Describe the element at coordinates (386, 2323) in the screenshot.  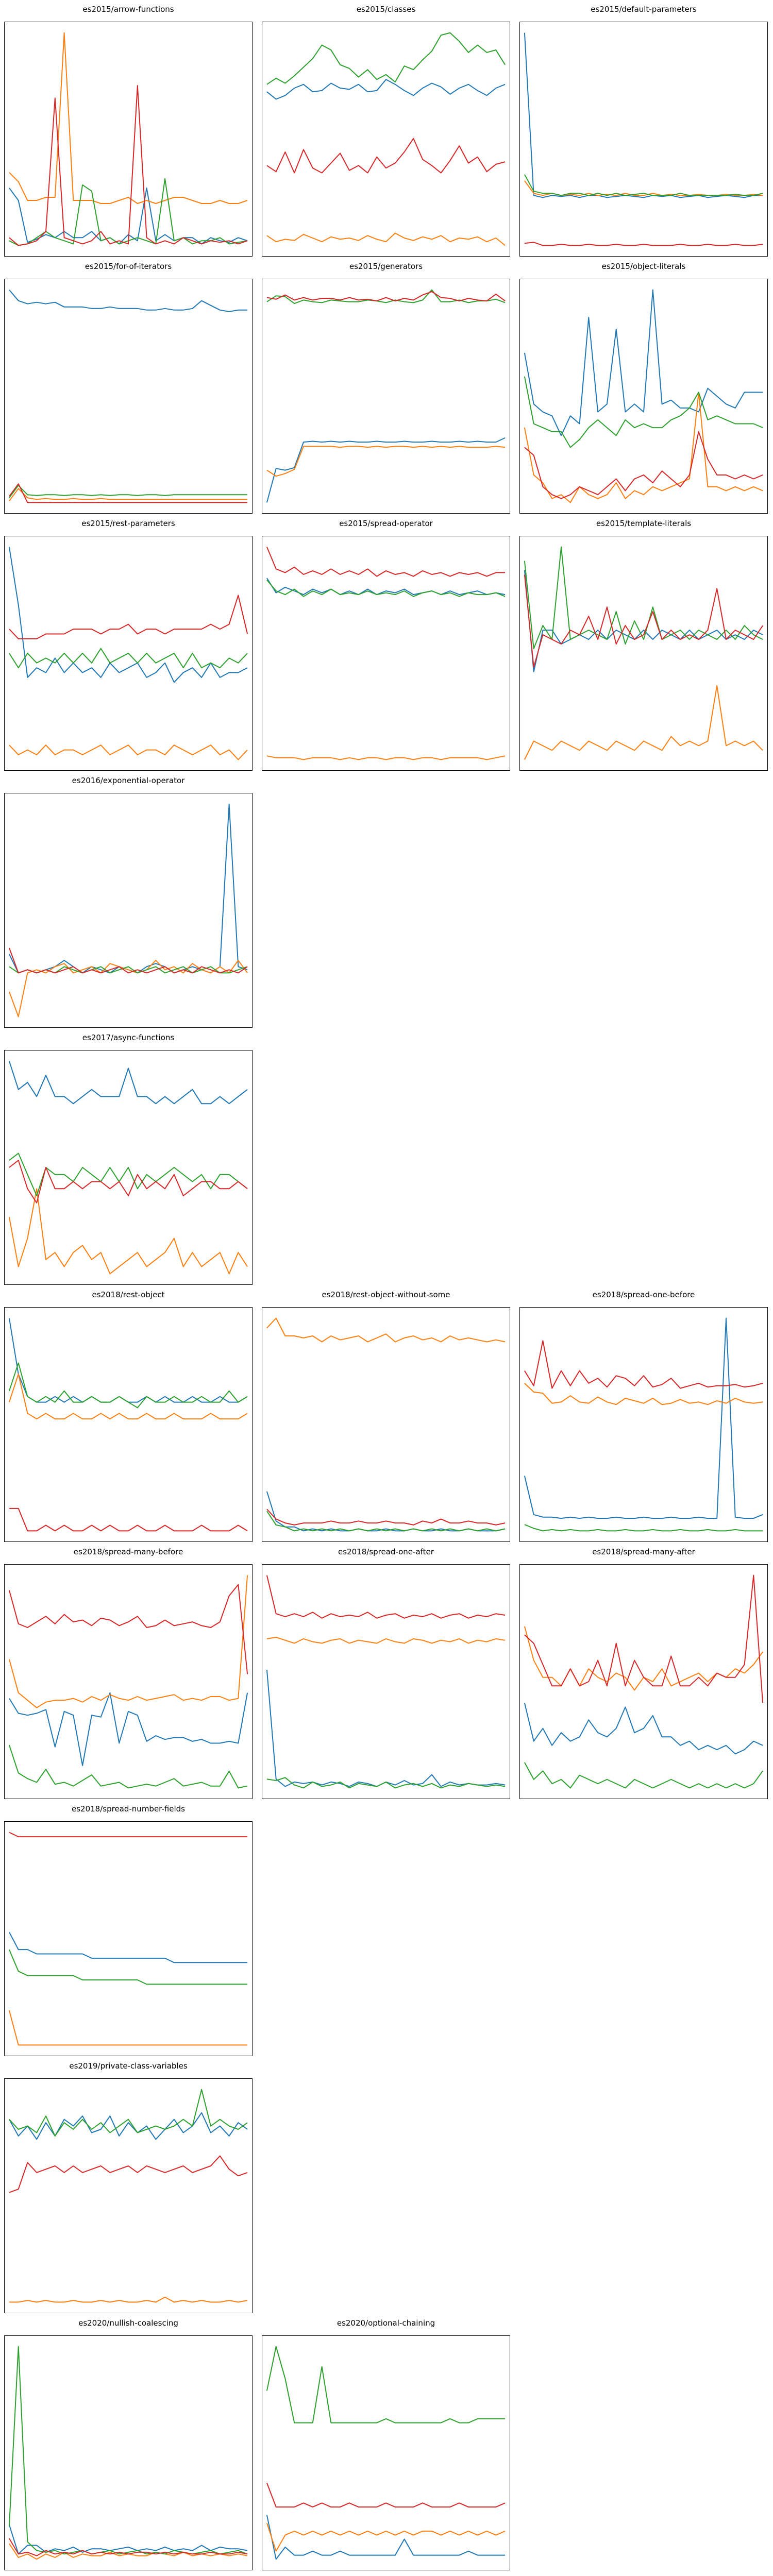
I see `chart-title: es2020/optional-chaining` at that location.